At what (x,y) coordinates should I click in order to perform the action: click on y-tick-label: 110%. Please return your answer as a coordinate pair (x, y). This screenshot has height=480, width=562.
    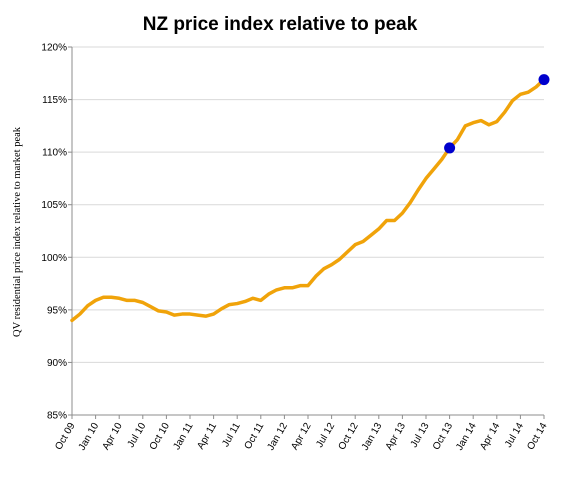
    Looking at the image, I should click on (54, 153).